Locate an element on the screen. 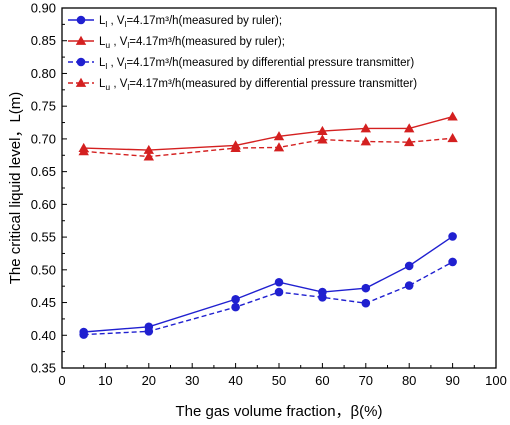  y-tick-label: 0.35 is located at coordinates (43, 368).